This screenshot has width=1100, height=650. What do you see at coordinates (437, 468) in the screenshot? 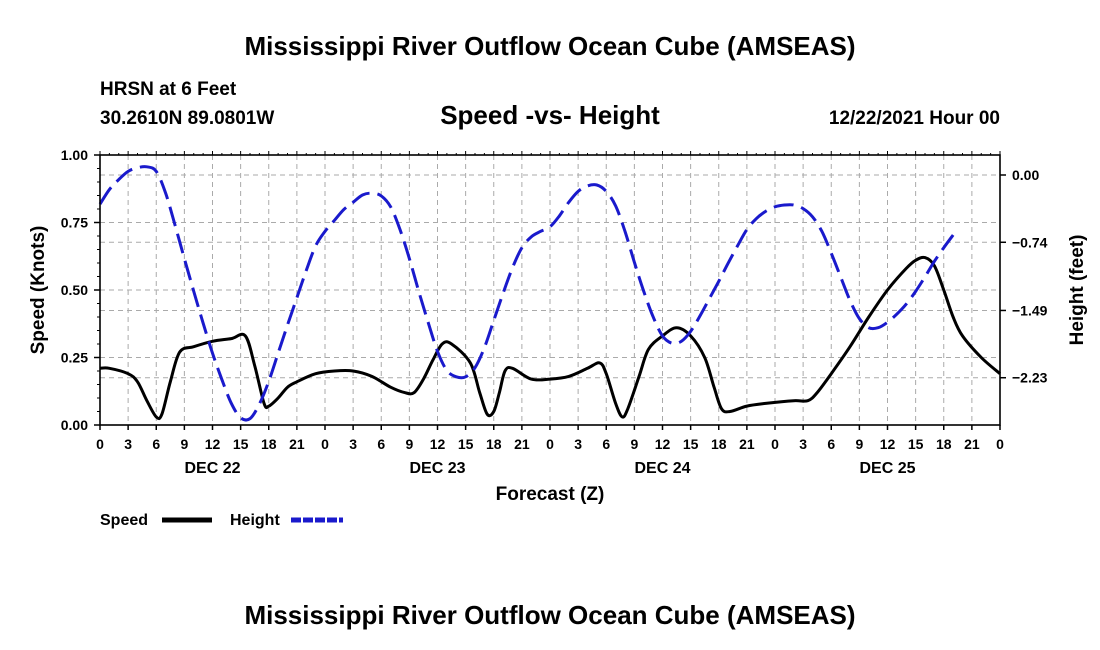
I see `day-label: DEC 23` at bounding box center [437, 468].